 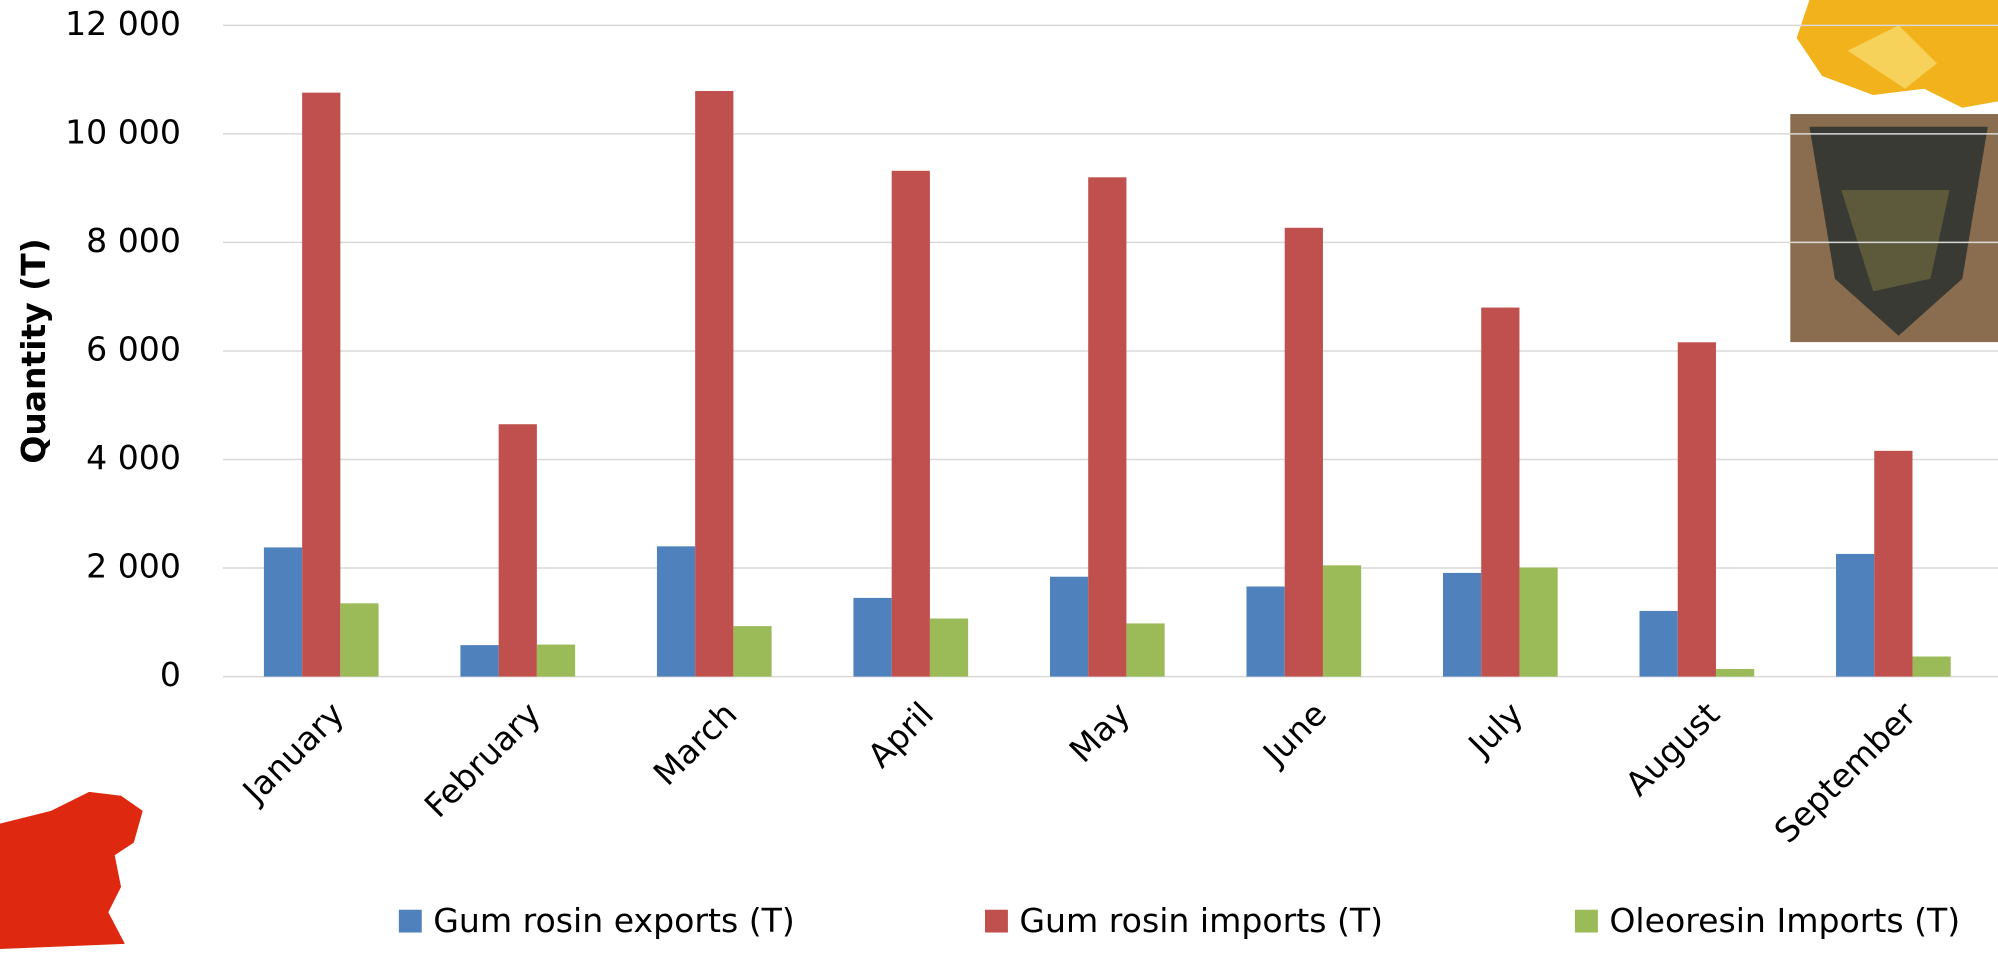 I want to click on china-map, so click(x=71, y=870).